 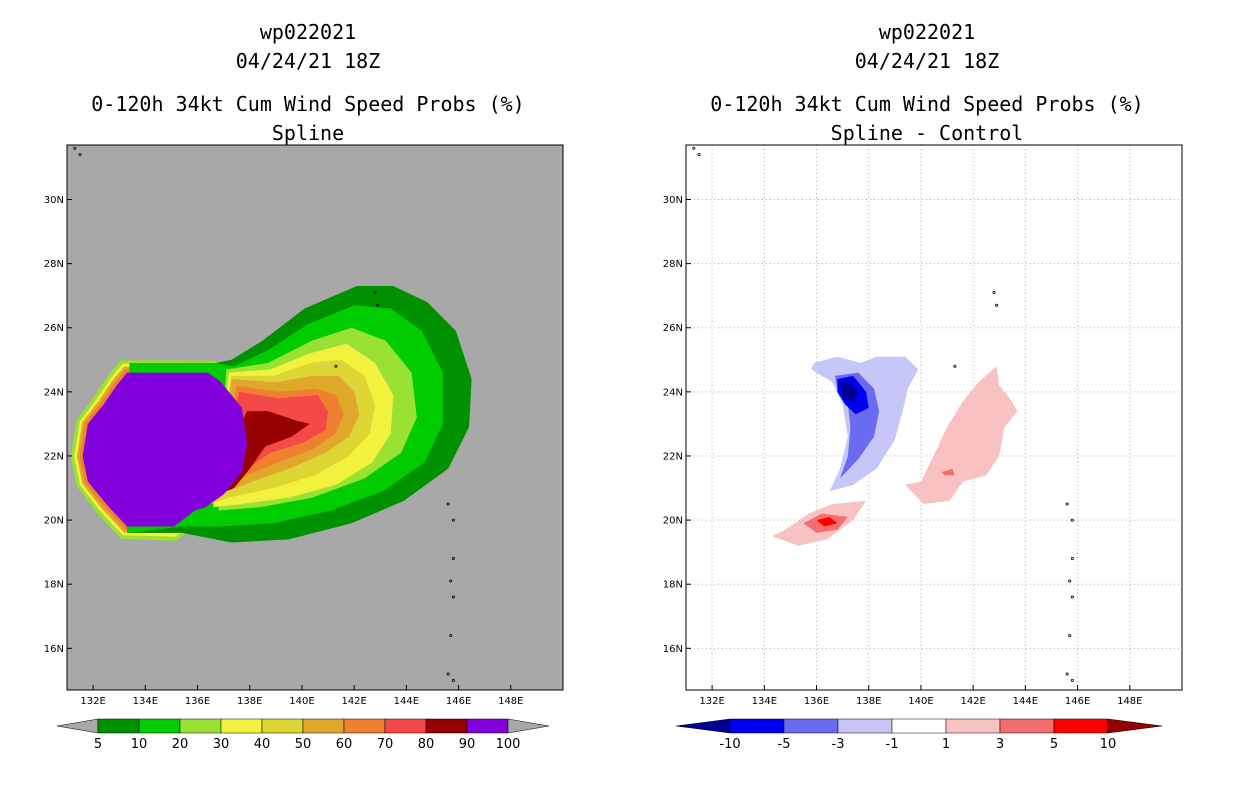 What do you see at coordinates (849, 392) in the screenshot?
I see `contour--10` at bounding box center [849, 392].